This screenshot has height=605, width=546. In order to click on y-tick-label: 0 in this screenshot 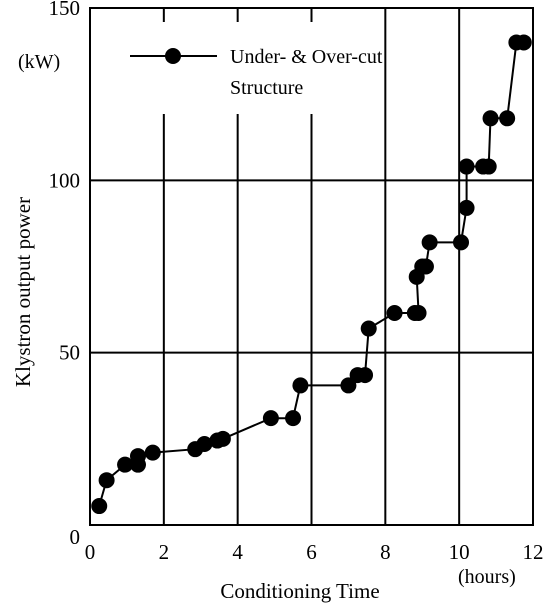, I will do `click(75, 537)`.